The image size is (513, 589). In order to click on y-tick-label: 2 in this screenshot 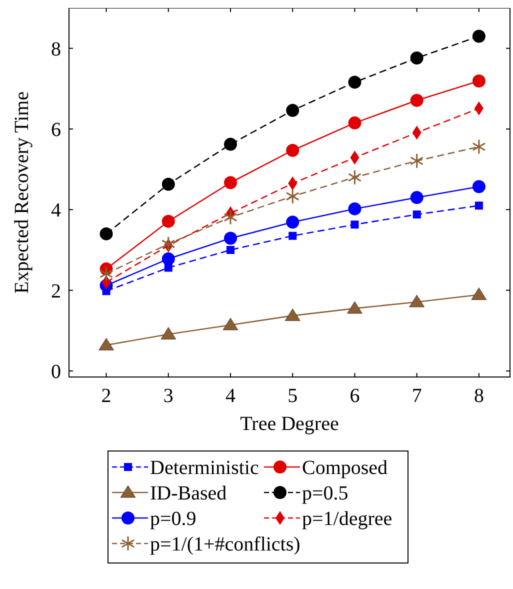, I will do `click(56, 291)`.